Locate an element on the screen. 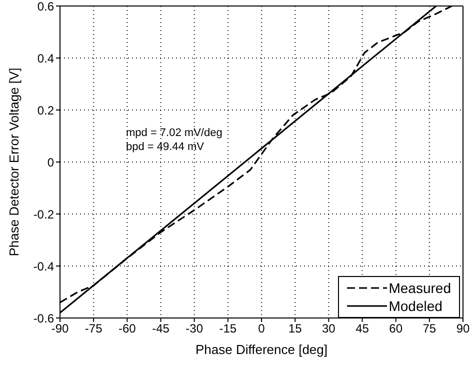  legend-label: Modeled is located at coordinates (415, 306).